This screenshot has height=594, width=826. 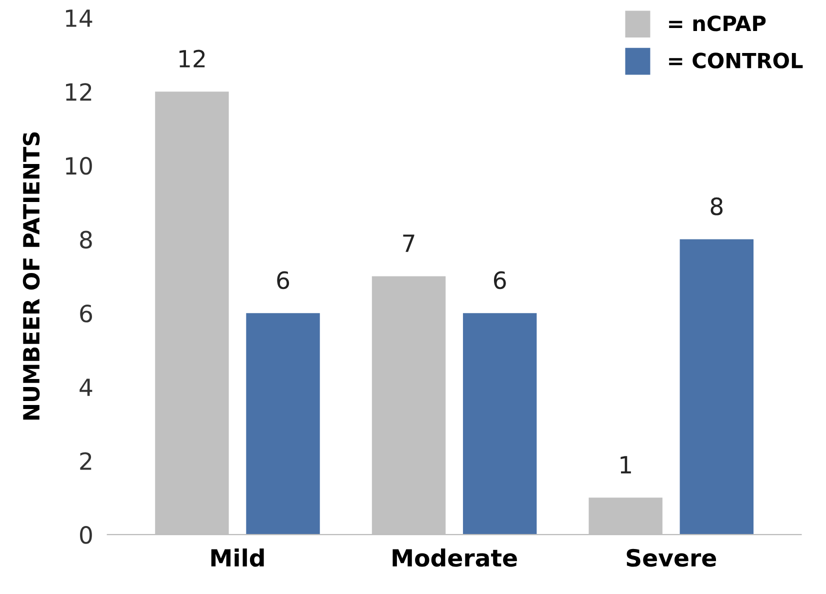 What do you see at coordinates (79, 165) in the screenshot?
I see `y-tick-label: 10` at bounding box center [79, 165].